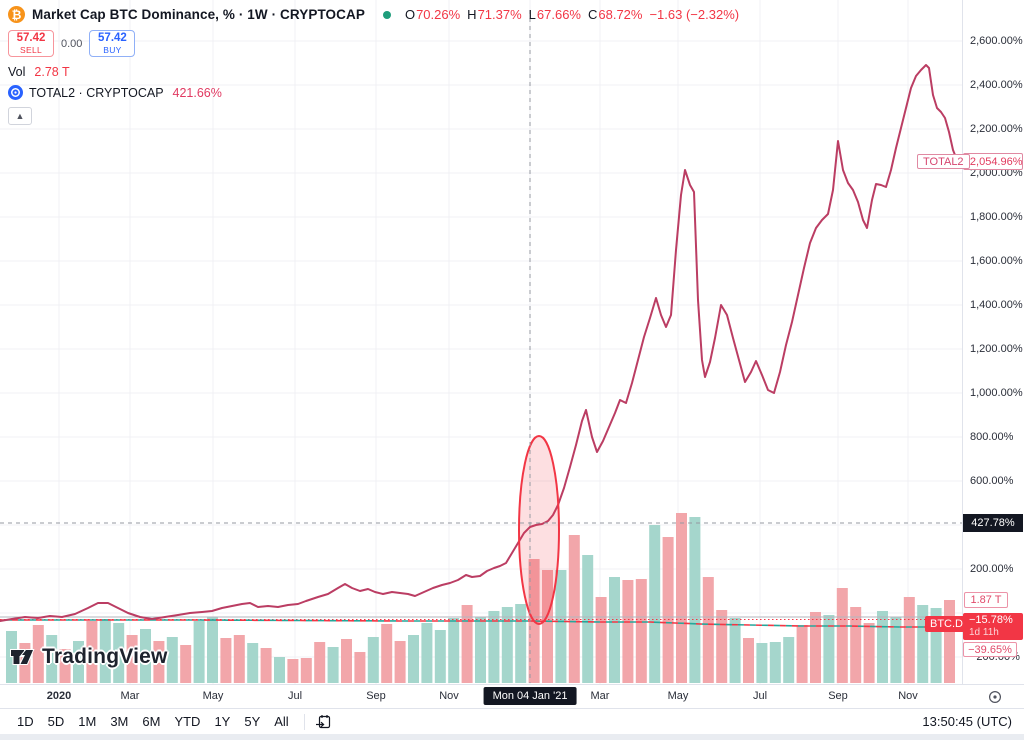 This screenshot has height=740, width=1024. Describe the element at coordinates (187, 721) in the screenshot. I see `range-YTD: YTD` at that location.